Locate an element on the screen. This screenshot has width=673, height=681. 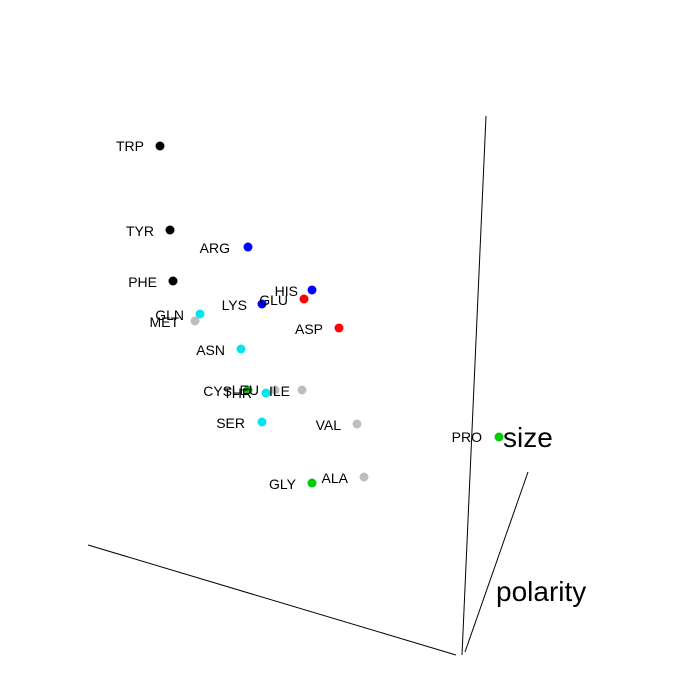
point-label-gly: GLY is located at coordinates (283, 484).